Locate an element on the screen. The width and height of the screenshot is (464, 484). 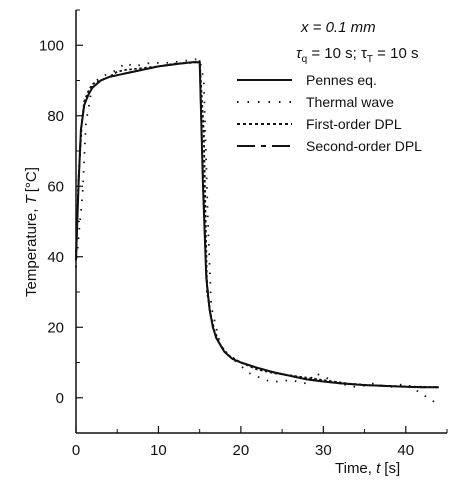
y-axis-label: Temperature, T[°C] is located at coordinates (31, 232).